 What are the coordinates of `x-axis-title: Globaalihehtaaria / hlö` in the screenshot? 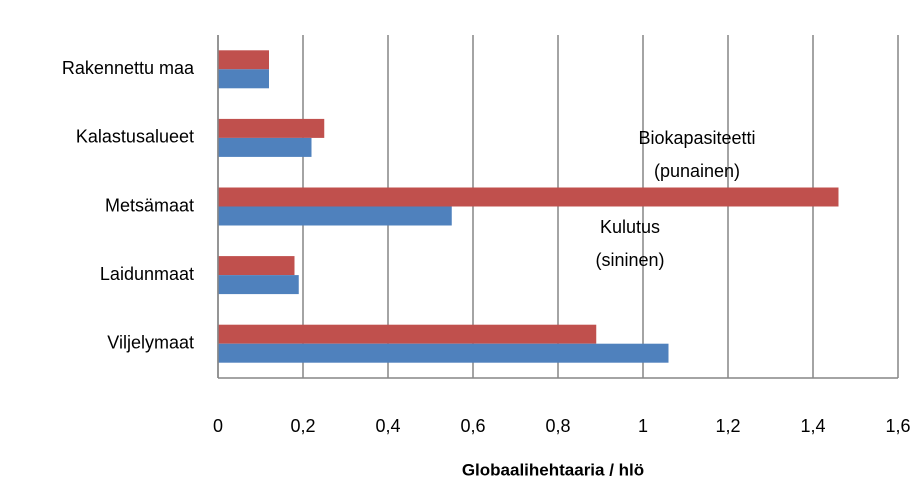 It's located at (553, 469).